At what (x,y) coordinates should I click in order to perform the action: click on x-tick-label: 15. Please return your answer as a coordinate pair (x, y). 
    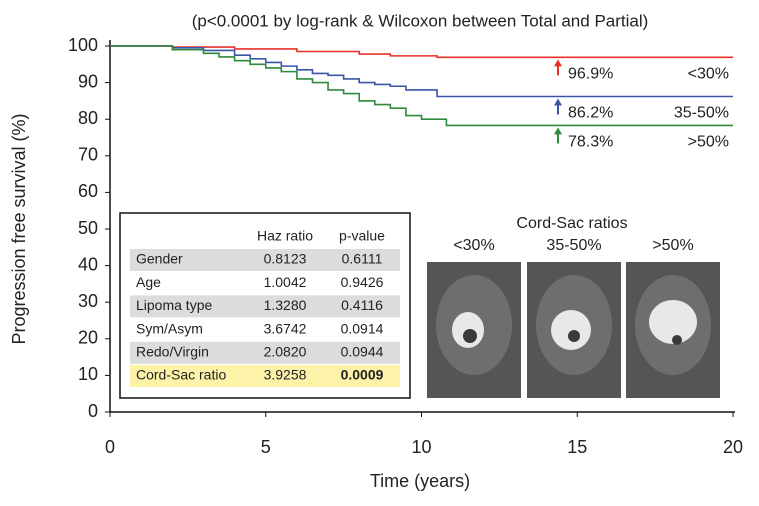
    Looking at the image, I should click on (577, 447).